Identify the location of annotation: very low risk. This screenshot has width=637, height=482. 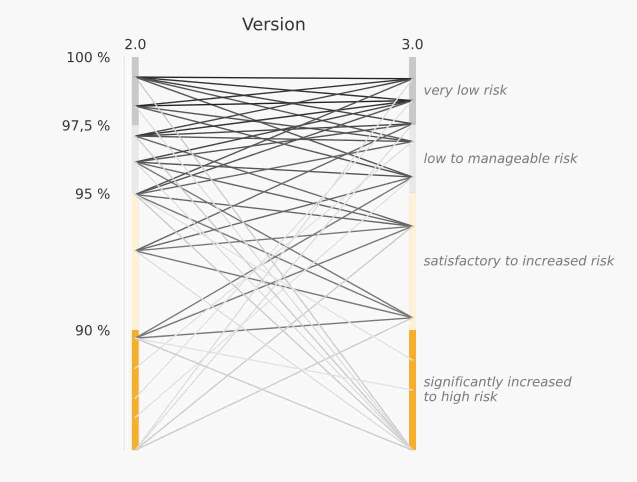
(466, 91).